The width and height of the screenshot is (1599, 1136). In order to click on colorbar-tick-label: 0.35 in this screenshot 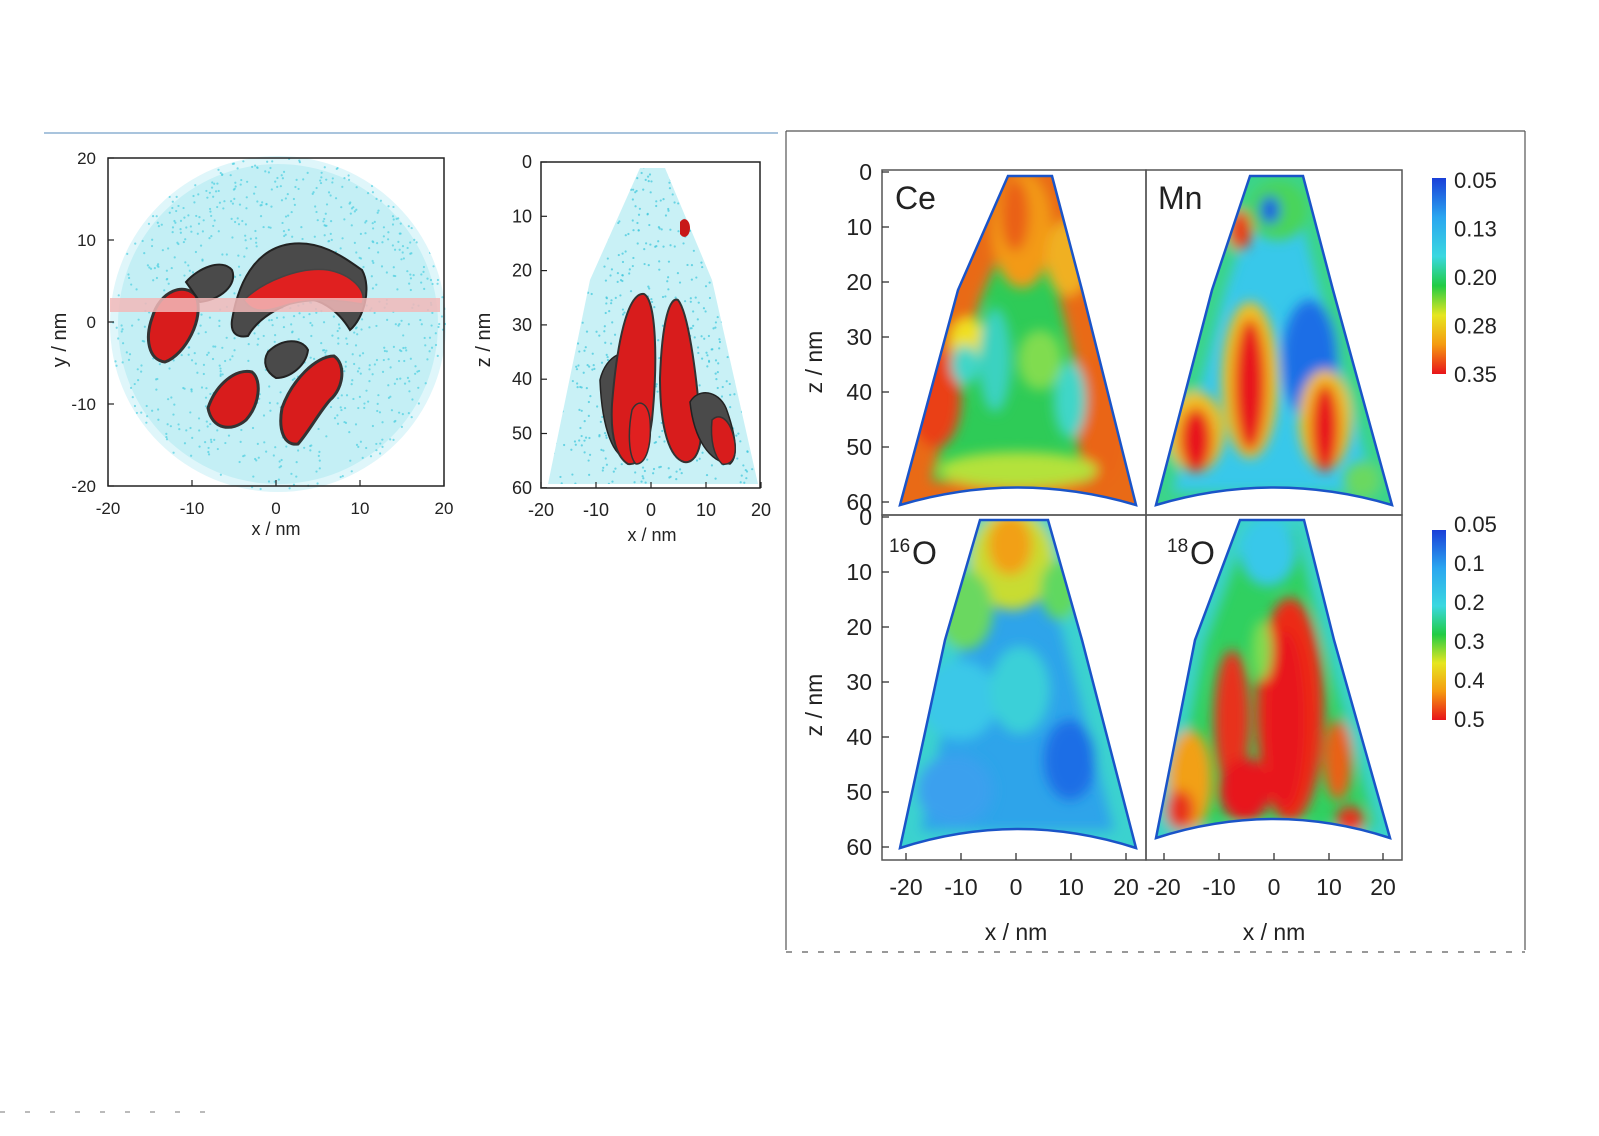, I will do `click(1475, 374)`.